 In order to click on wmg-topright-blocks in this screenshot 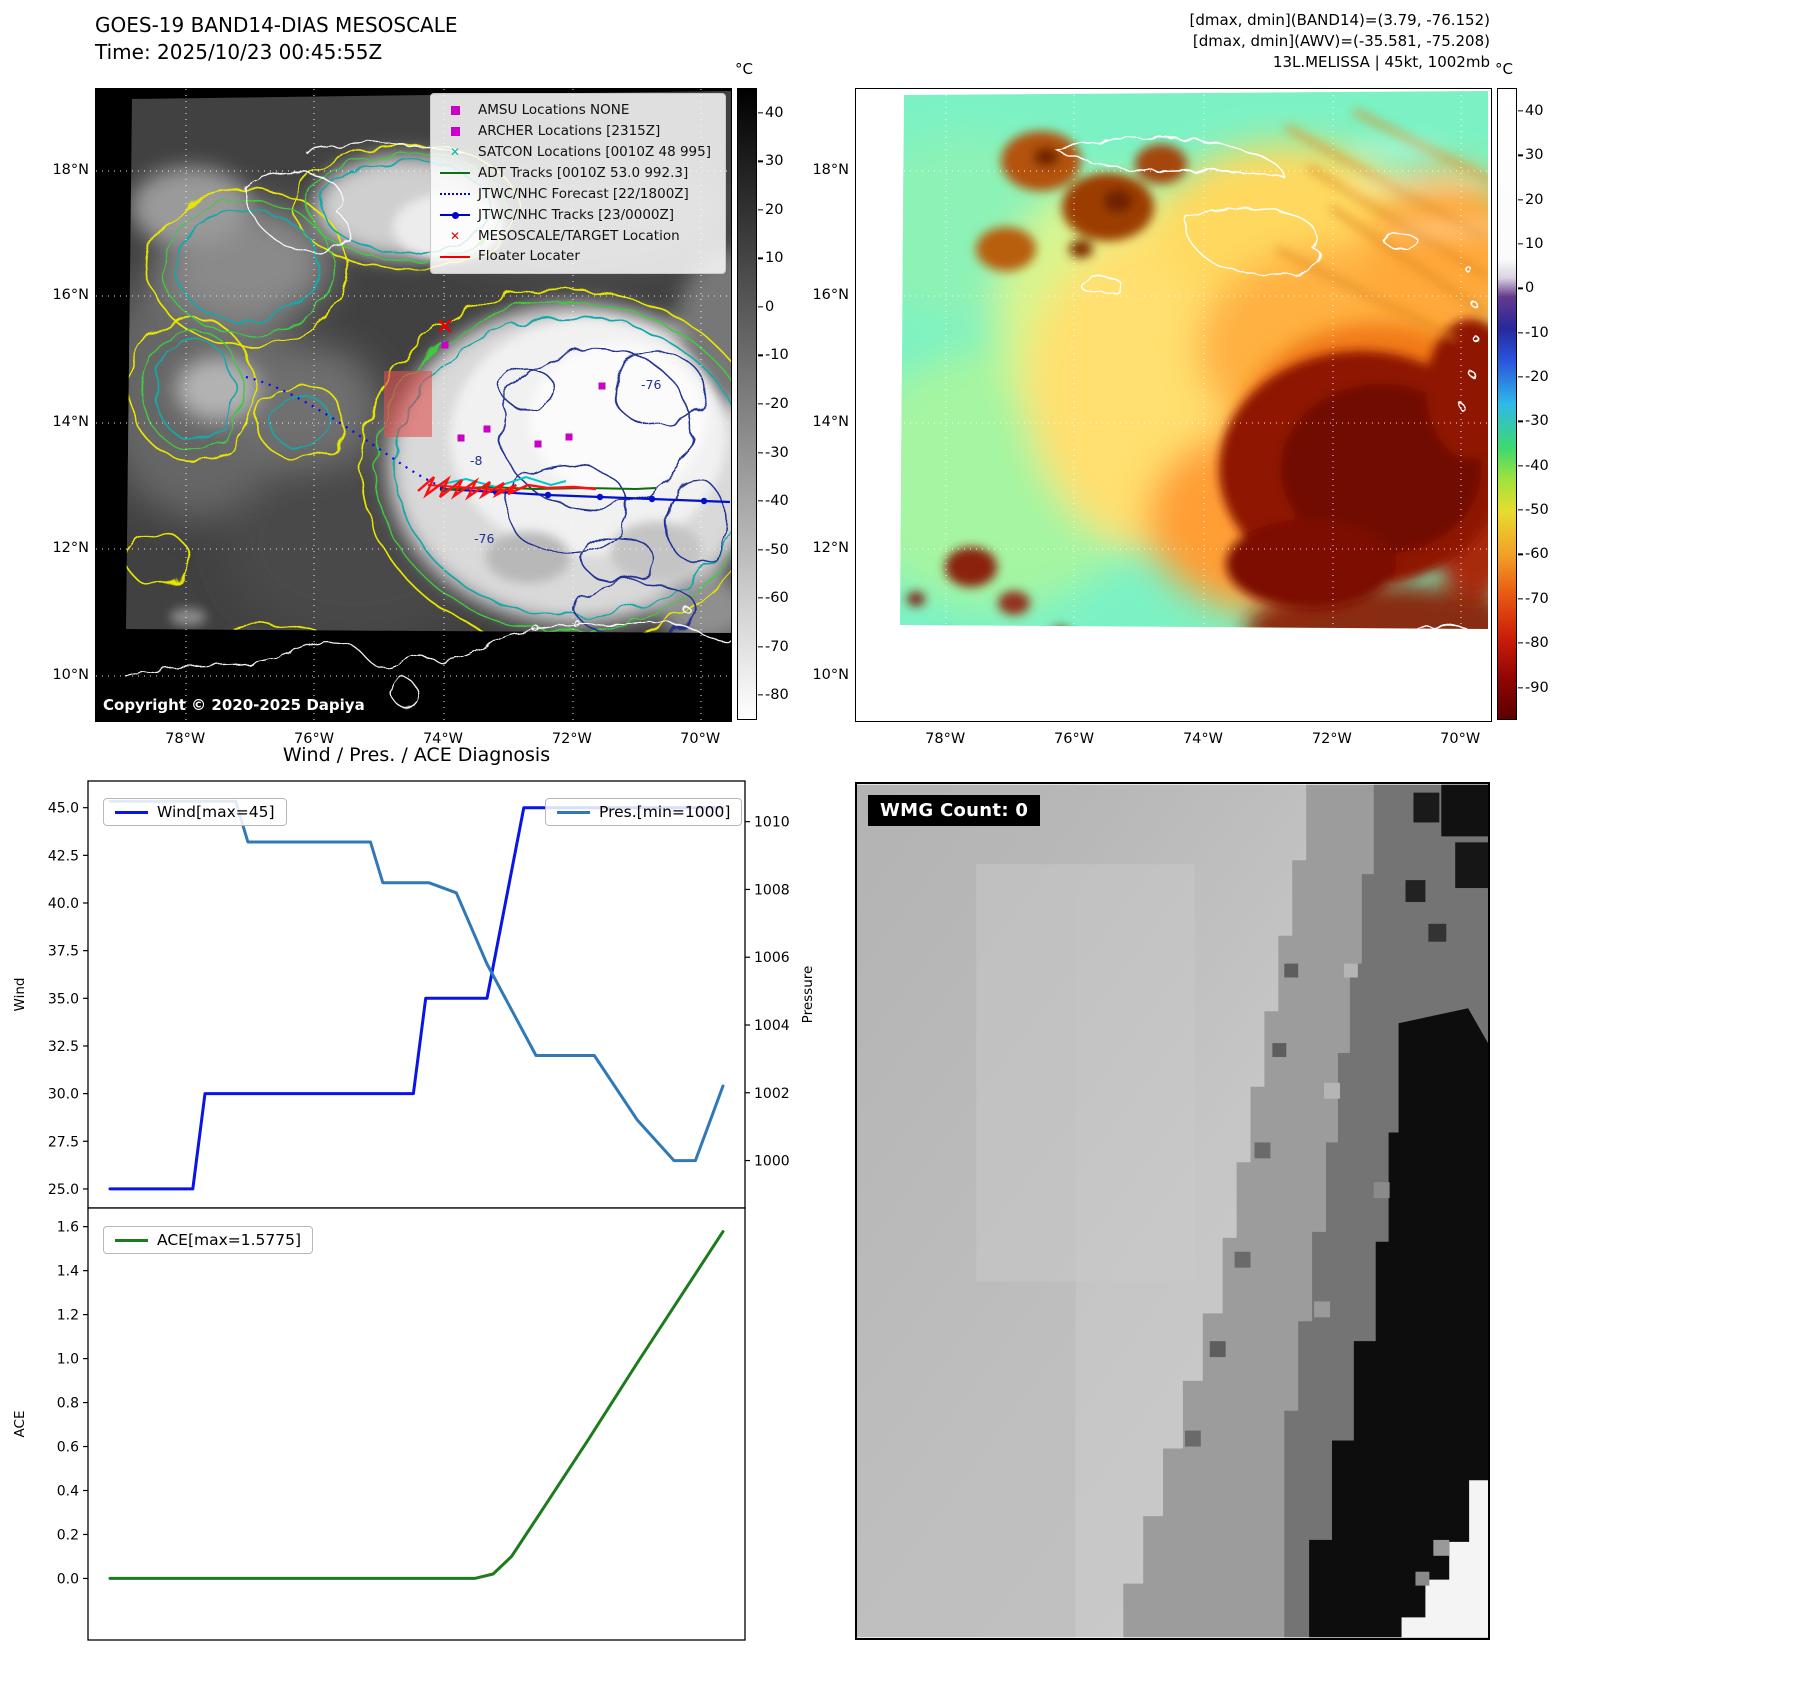, I will do `click(1446, 863)`.